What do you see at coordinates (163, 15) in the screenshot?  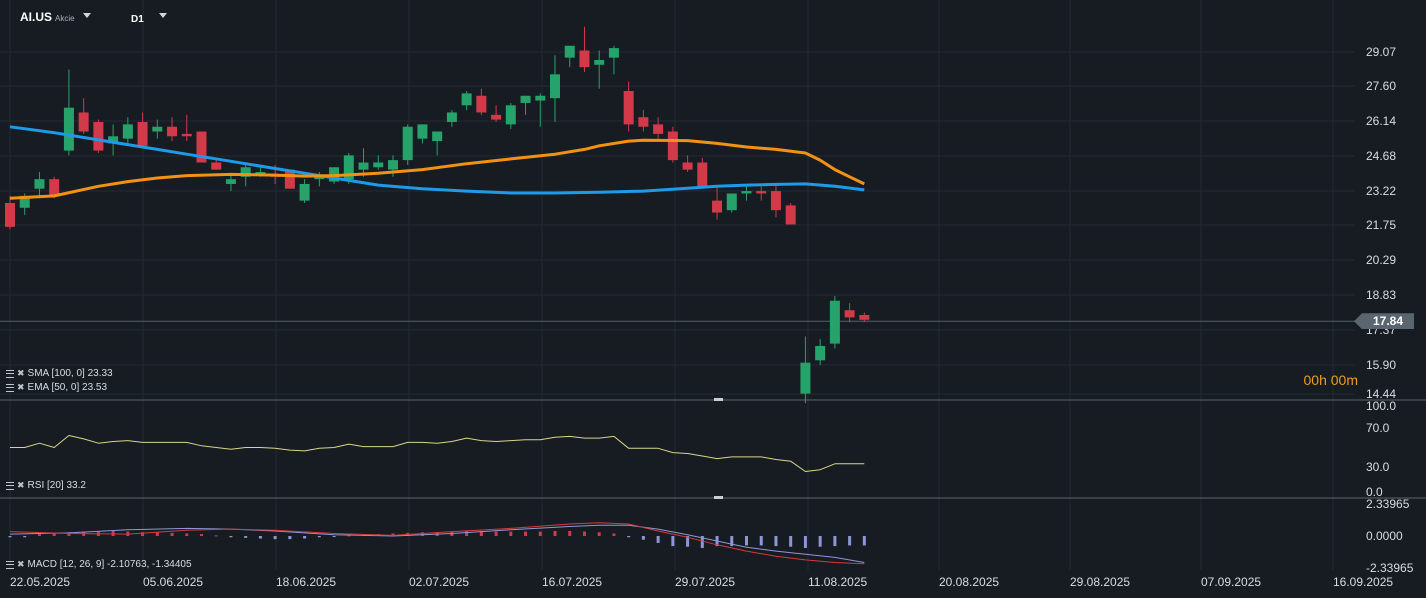 I see `timeframe-dropdown-chevron-icon` at bounding box center [163, 15].